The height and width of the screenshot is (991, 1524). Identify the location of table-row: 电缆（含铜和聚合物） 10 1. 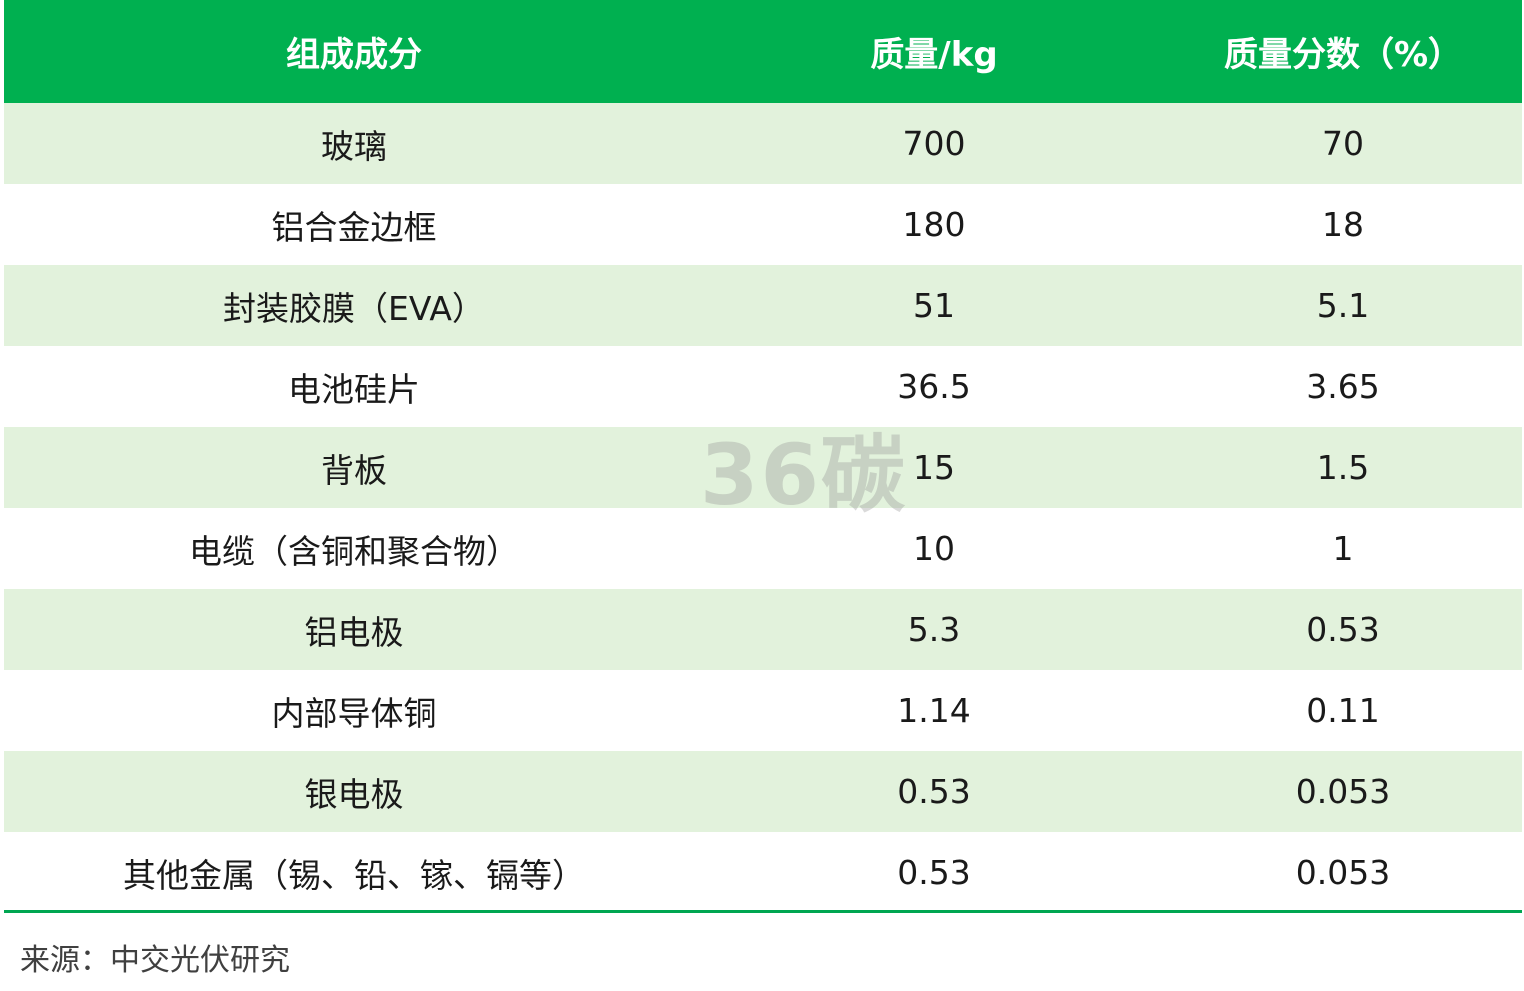
(763, 548).